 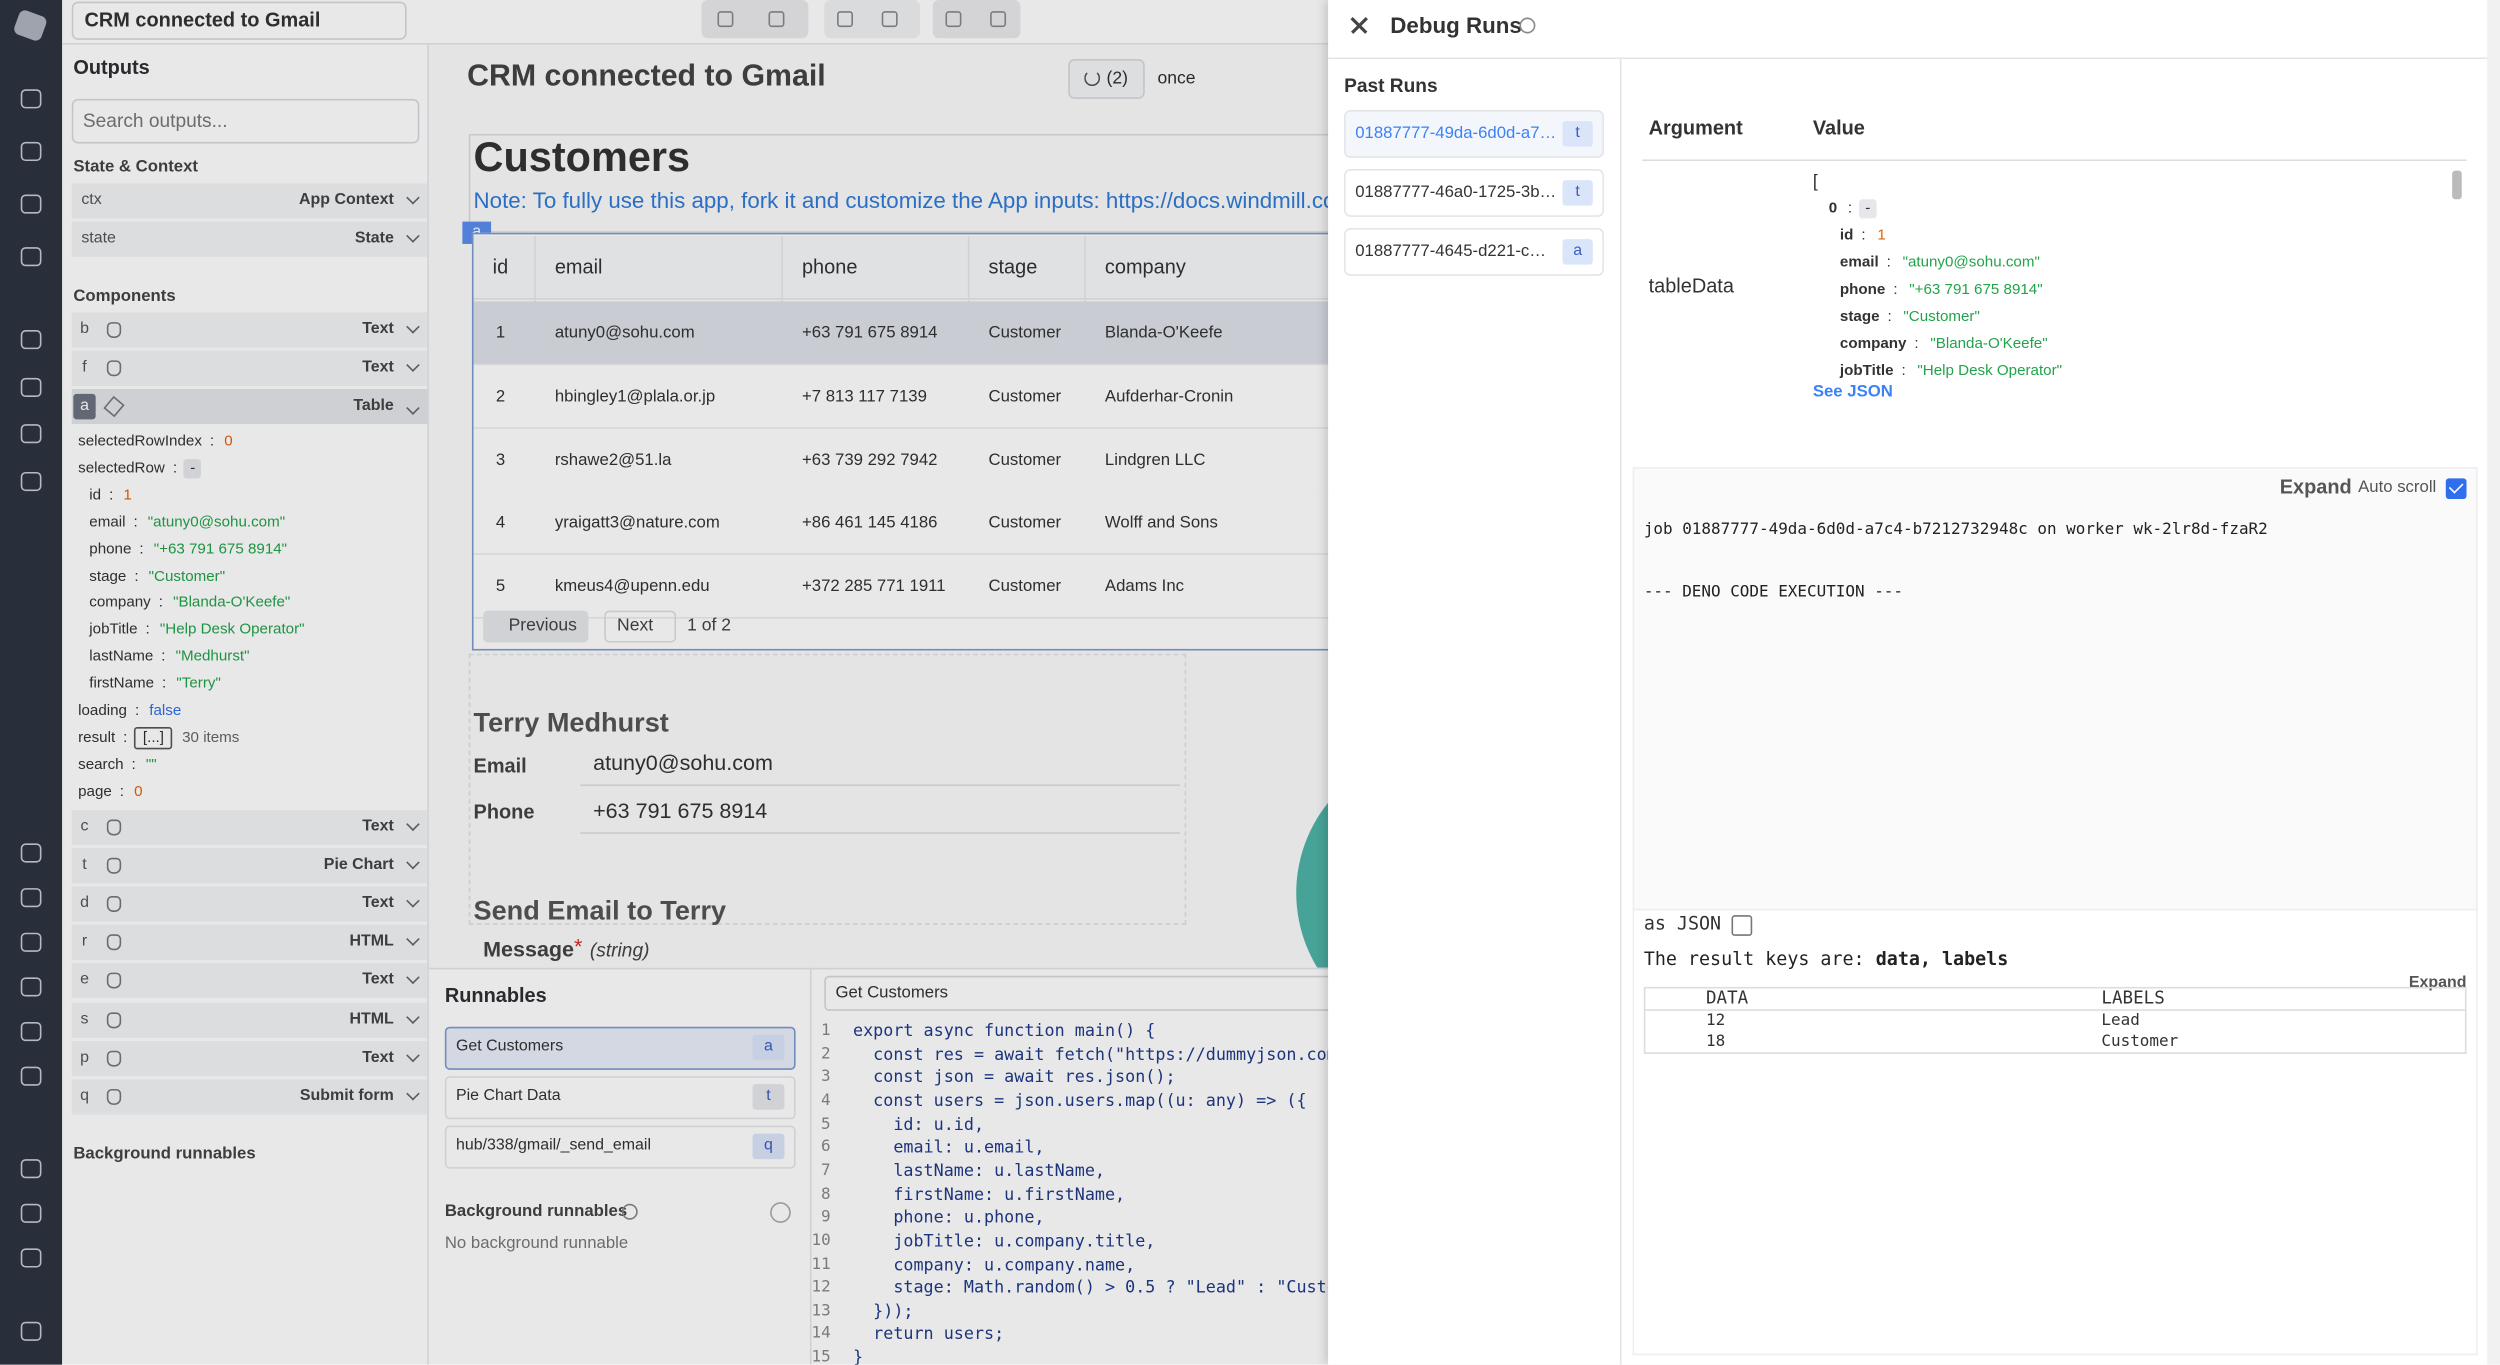 What do you see at coordinates (500, 766) in the screenshot?
I see `field-label: Email` at bounding box center [500, 766].